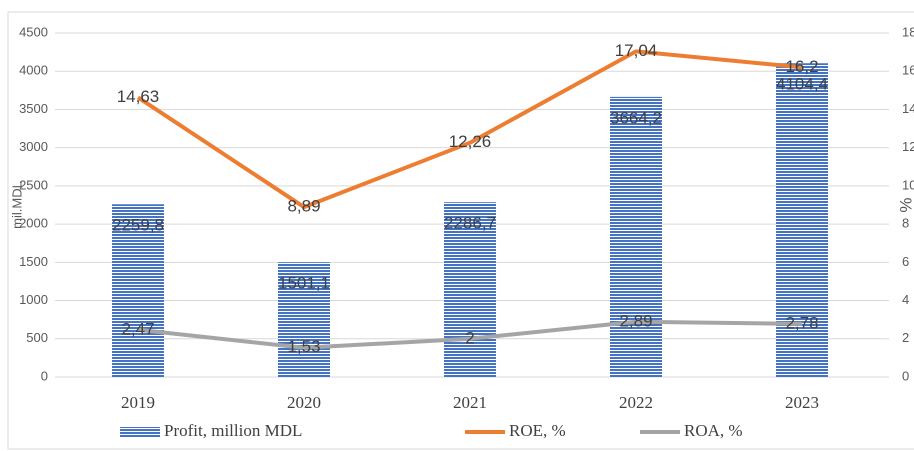 The width and height of the screenshot is (914, 451). What do you see at coordinates (908, 70) in the screenshot?
I see `y2-tick-label: 16` at bounding box center [908, 70].